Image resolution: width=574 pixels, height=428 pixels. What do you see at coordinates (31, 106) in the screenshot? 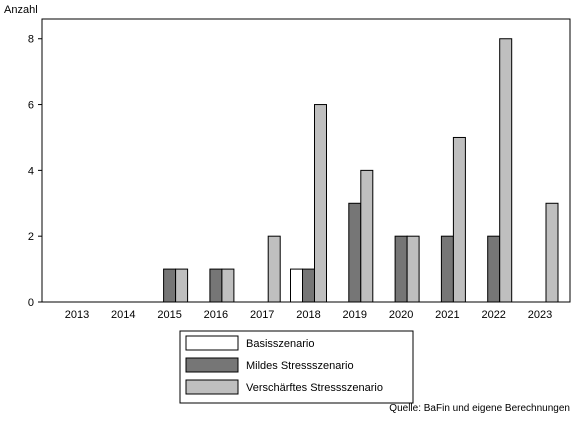
I see `y-tick-label: 6` at bounding box center [31, 106].